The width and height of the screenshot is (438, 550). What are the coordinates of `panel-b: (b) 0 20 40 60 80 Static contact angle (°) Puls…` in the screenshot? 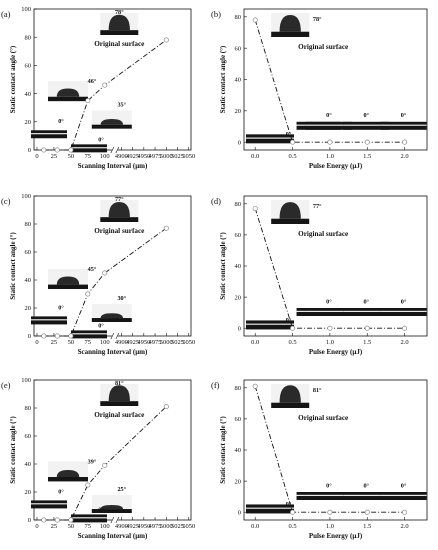 It's located at (319, 89).